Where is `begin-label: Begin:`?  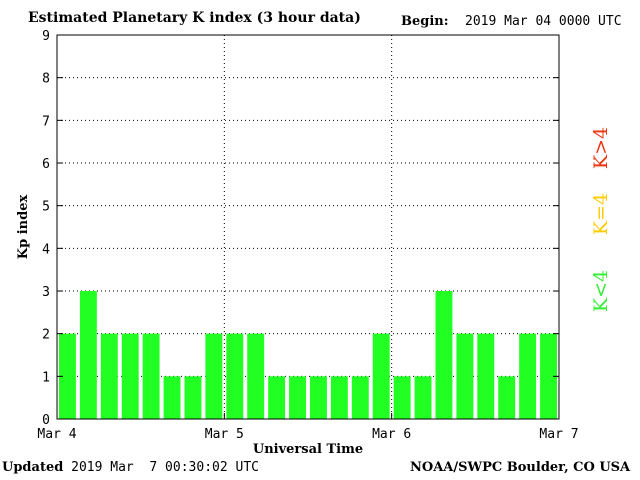 begin-label: Begin: is located at coordinates (425, 21).